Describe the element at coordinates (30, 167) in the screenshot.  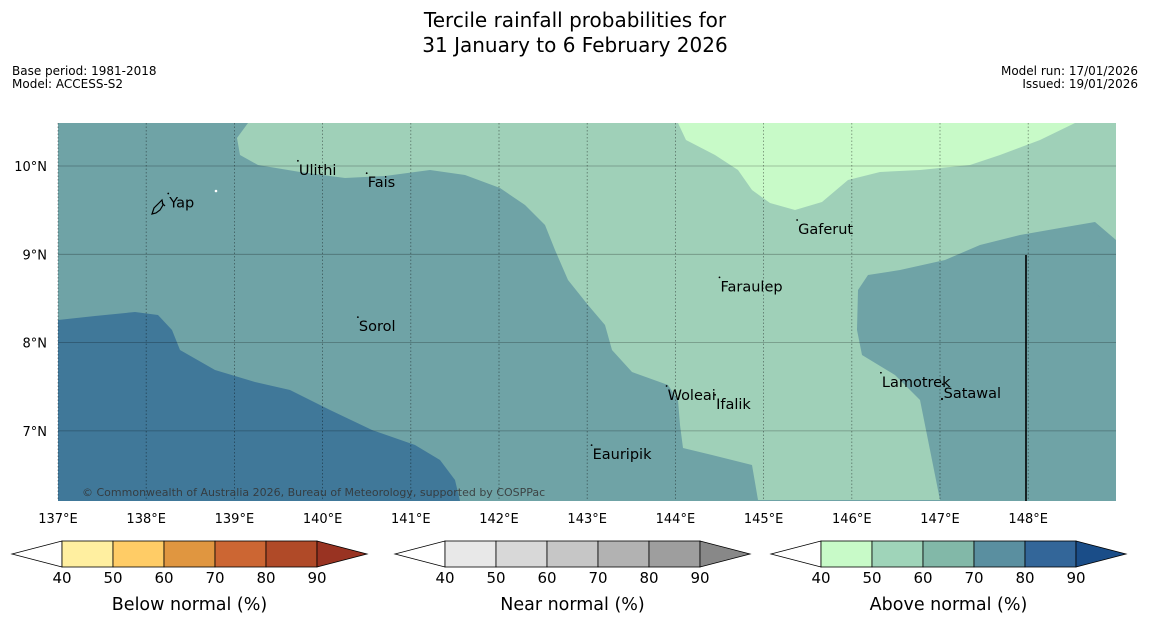
I see `latitude-label: 10°N` at that location.